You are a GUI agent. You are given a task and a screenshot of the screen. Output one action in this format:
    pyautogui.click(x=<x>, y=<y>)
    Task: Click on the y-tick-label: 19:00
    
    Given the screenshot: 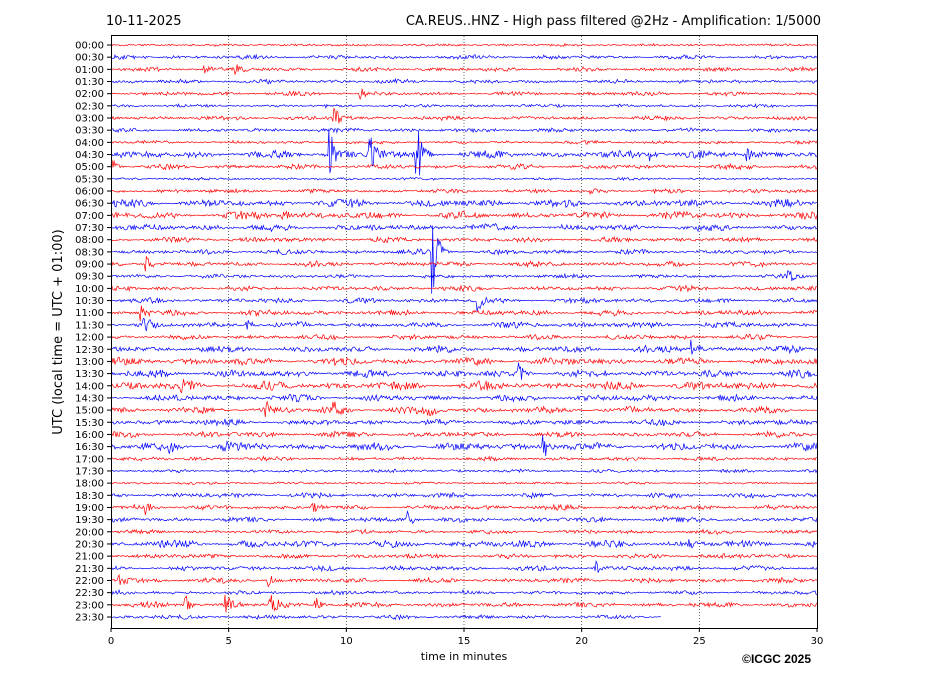 What is the action you would take?
    pyautogui.click(x=89, y=508)
    